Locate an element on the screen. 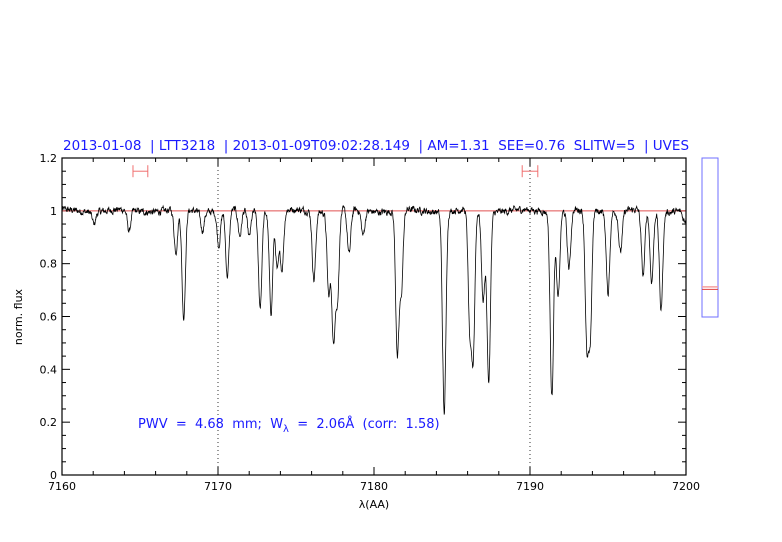  y-tick-label: 1.2 is located at coordinates (49, 158).